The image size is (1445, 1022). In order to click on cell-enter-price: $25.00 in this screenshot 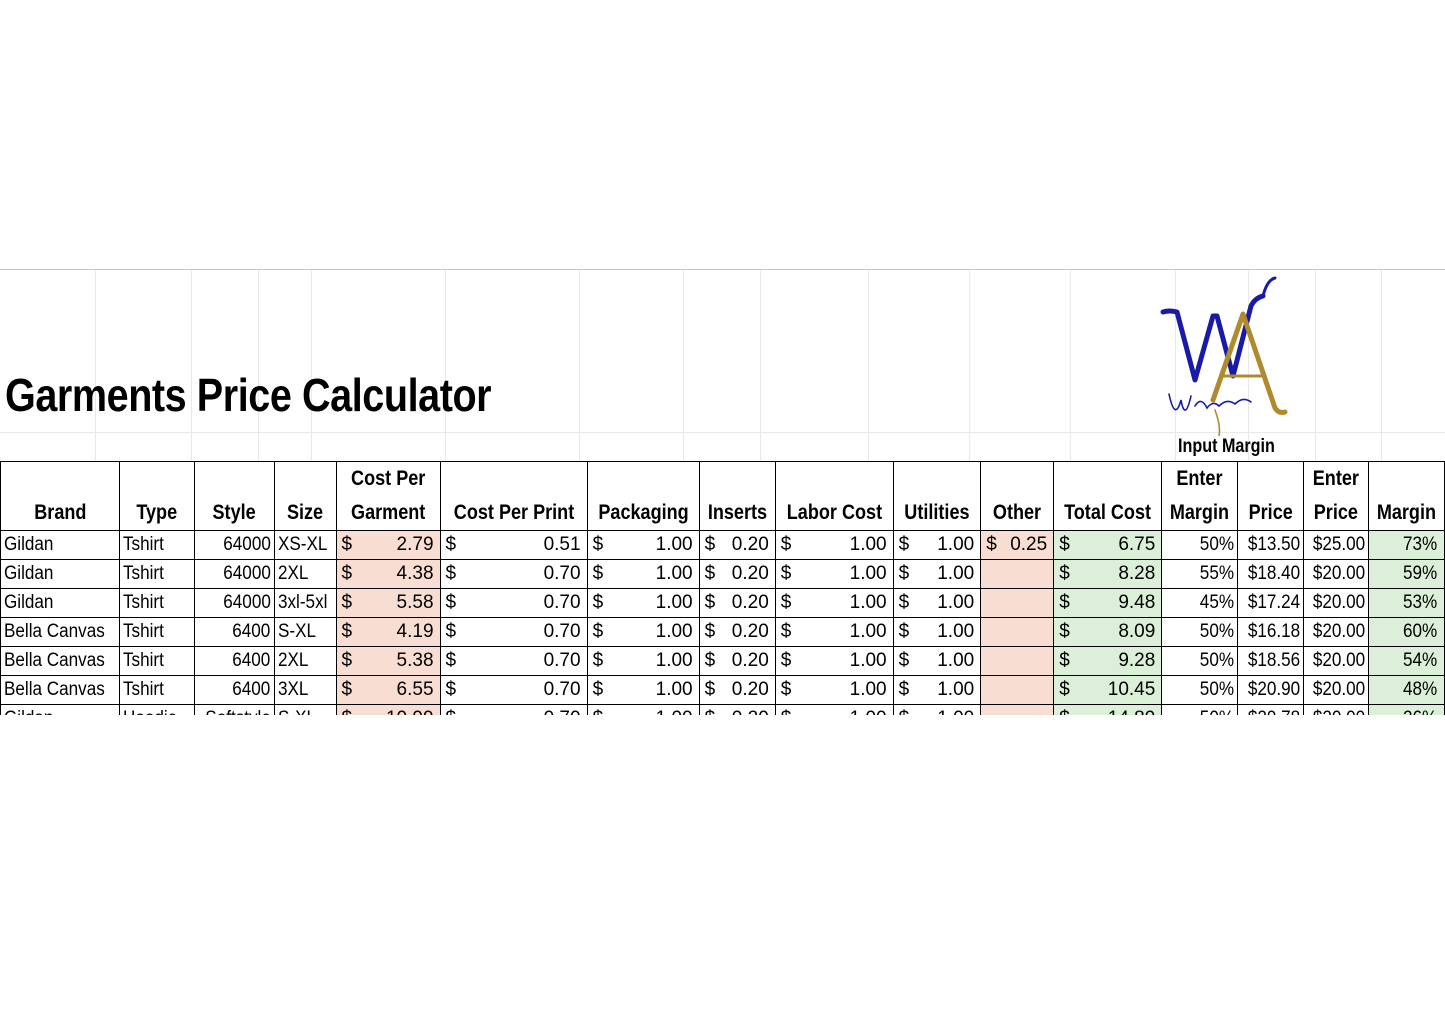, I will do `click(1336, 545)`.